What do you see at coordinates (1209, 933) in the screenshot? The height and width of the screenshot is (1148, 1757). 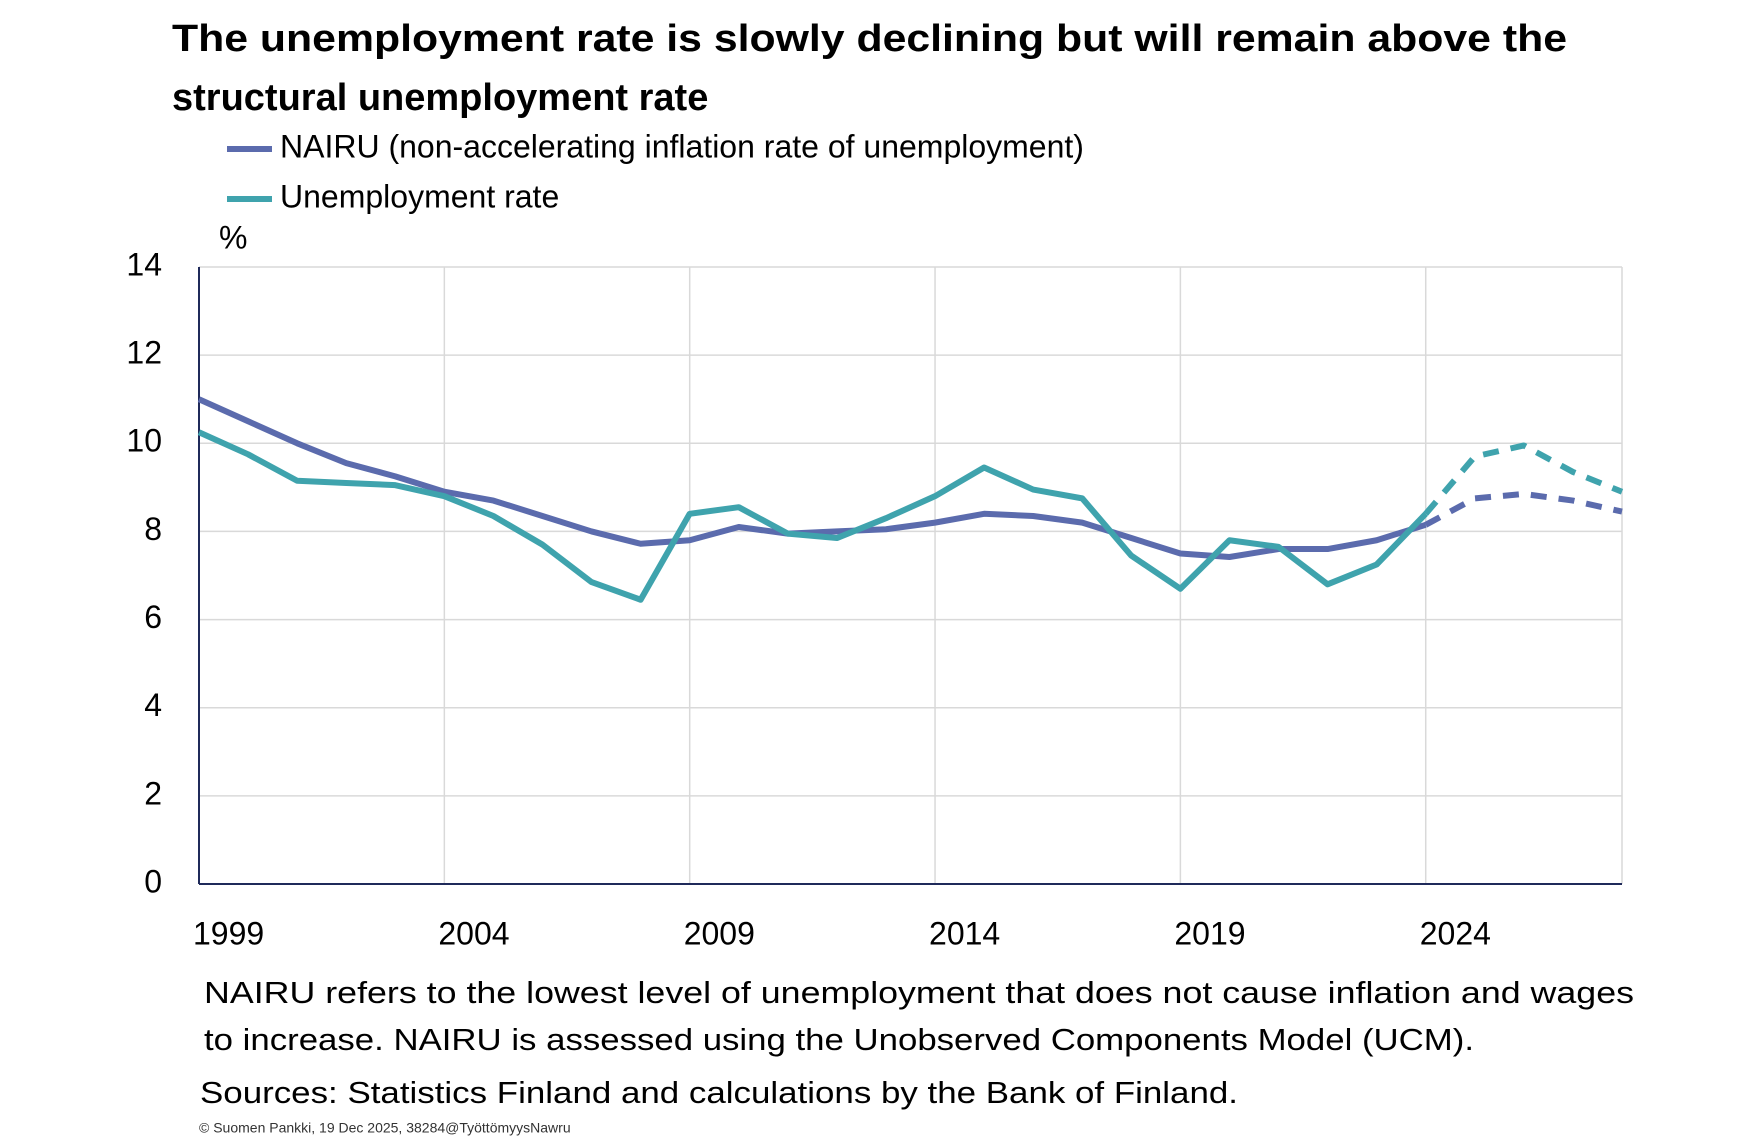 I see `x-tick-label: 2019` at bounding box center [1209, 933].